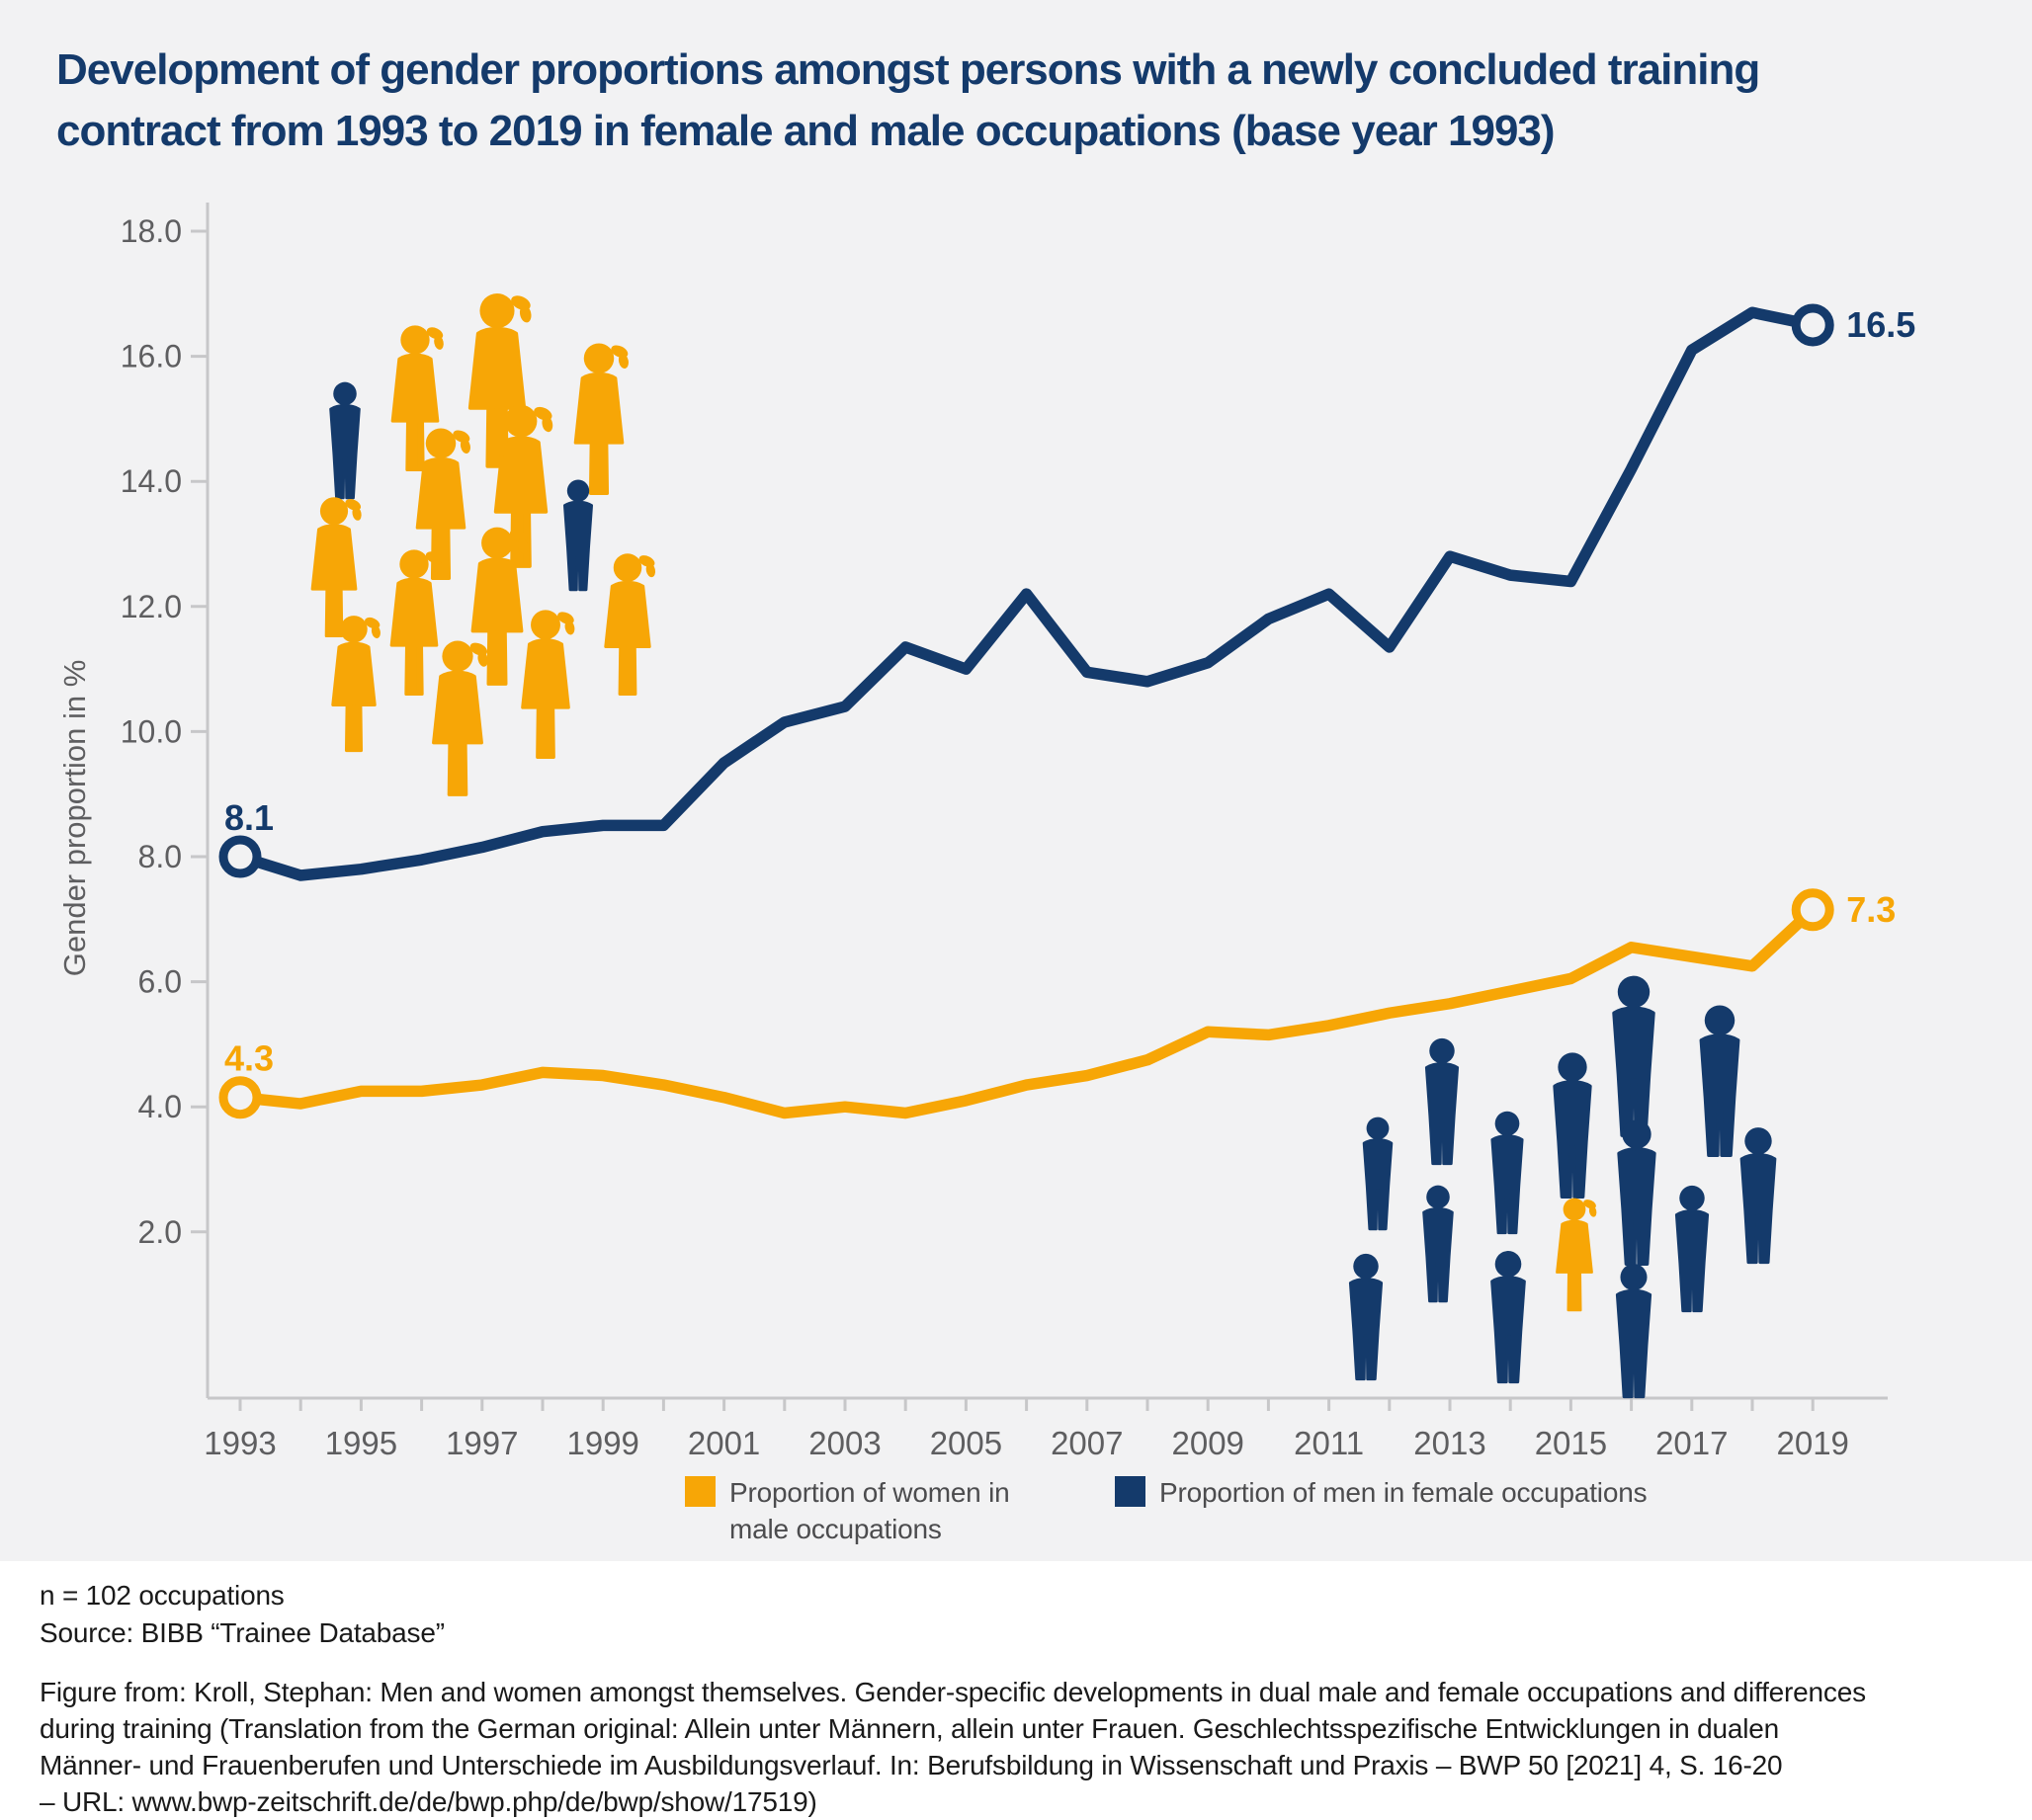 Image resolution: width=2032 pixels, height=1820 pixels. I want to click on y-tick-label: 16.0, so click(151, 356).